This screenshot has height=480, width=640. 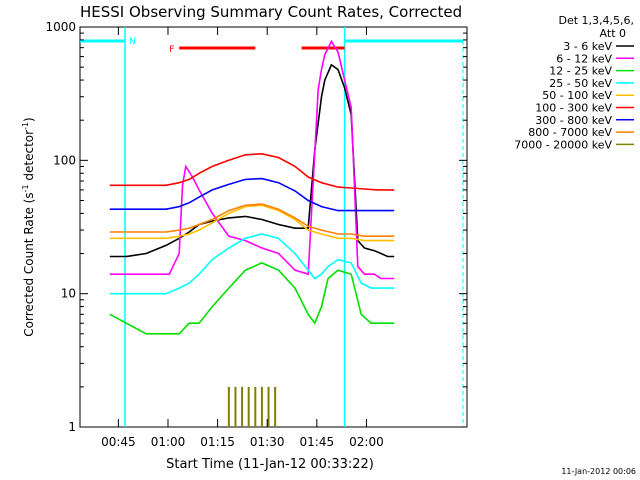 What do you see at coordinates (580, 71) in the screenshot?
I see `legend-label-3: 12 - 25 keV` at bounding box center [580, 71].